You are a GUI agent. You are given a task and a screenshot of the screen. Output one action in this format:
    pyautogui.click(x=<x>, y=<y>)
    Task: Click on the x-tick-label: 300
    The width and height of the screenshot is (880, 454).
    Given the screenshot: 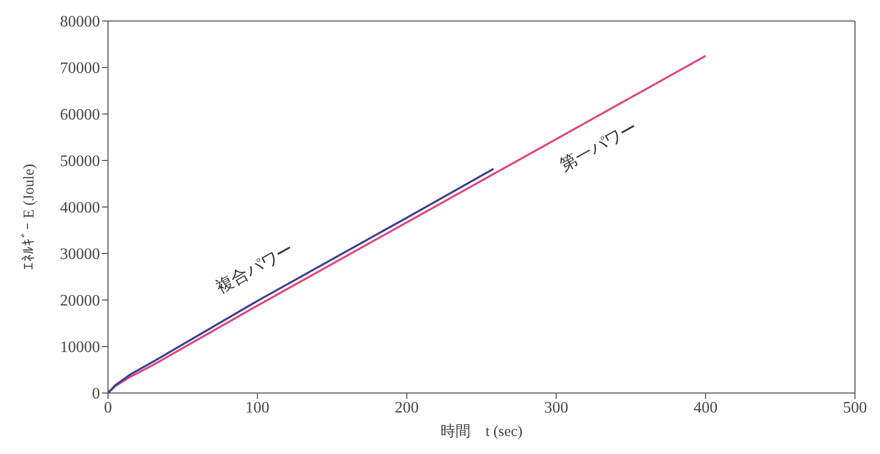 What is the action you would take?
    pyautogui.click(x=556, y=407)
    